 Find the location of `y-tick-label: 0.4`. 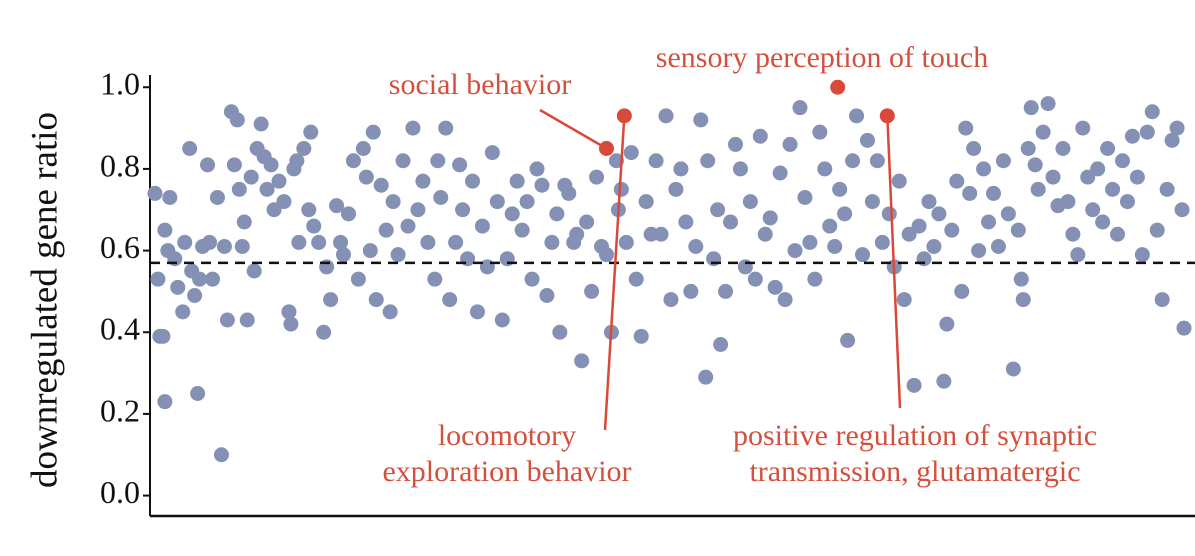

y-tick-label: 0.4 is located at coordinates (120, 329).